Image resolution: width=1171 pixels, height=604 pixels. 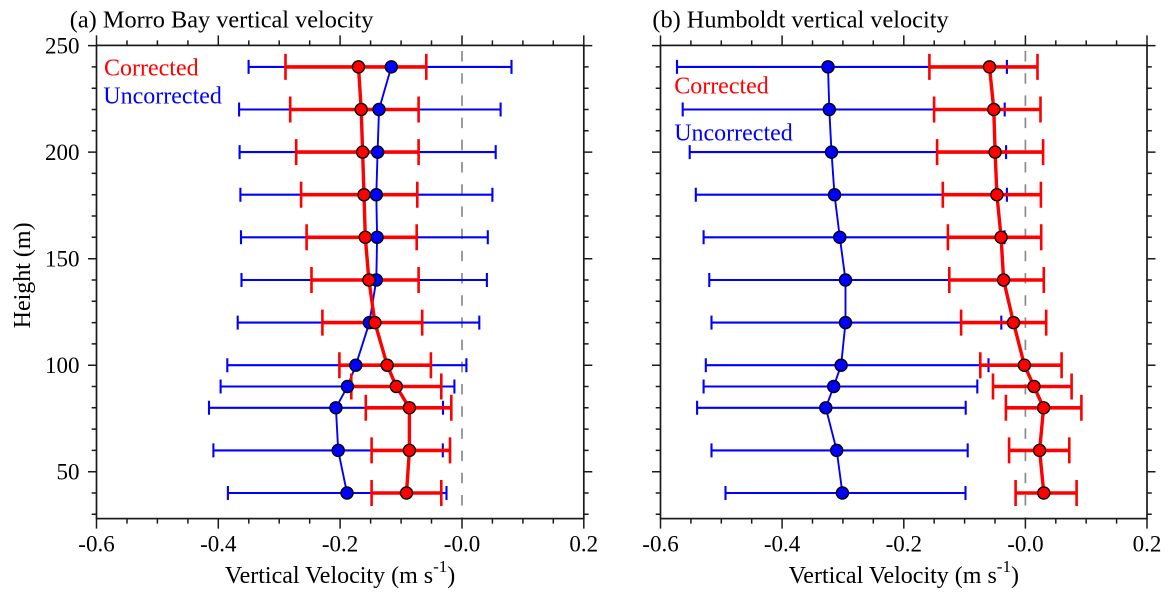 I want to click on svg-text: 250, so click(x=62, y=45).